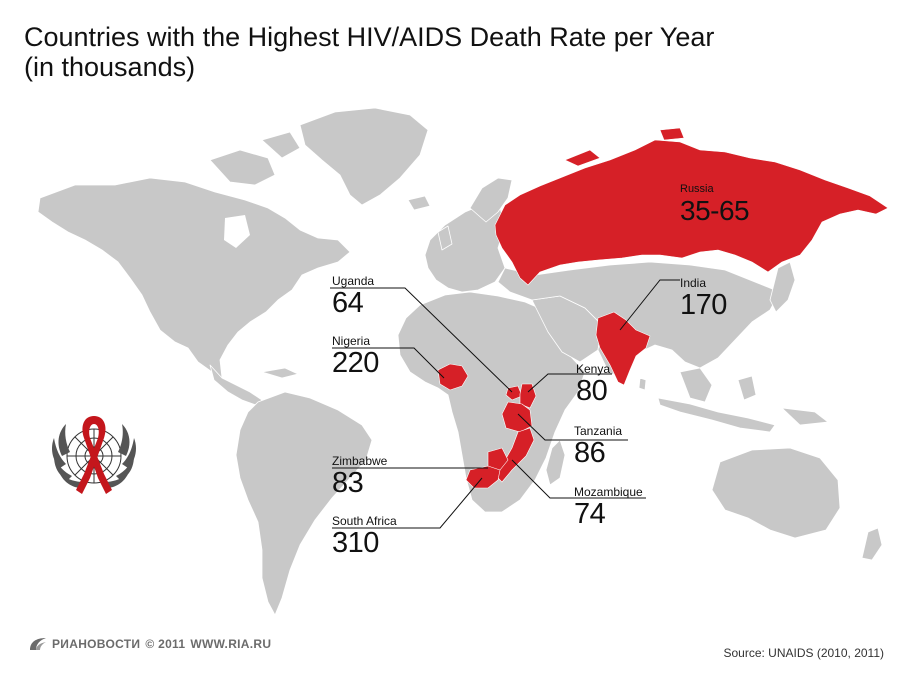 The height and width of the screenshot is (675, 900). I want to click on label-tanzania: Tanzania 86, so click(598, 446).